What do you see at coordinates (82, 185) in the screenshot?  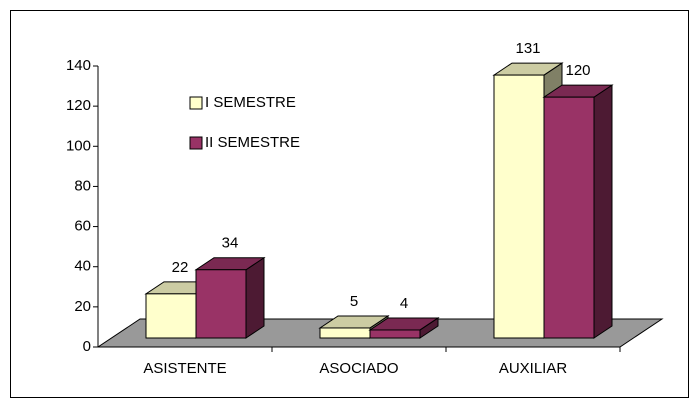 I see `y-tick-label: 80` at bounding box center [82, 185].